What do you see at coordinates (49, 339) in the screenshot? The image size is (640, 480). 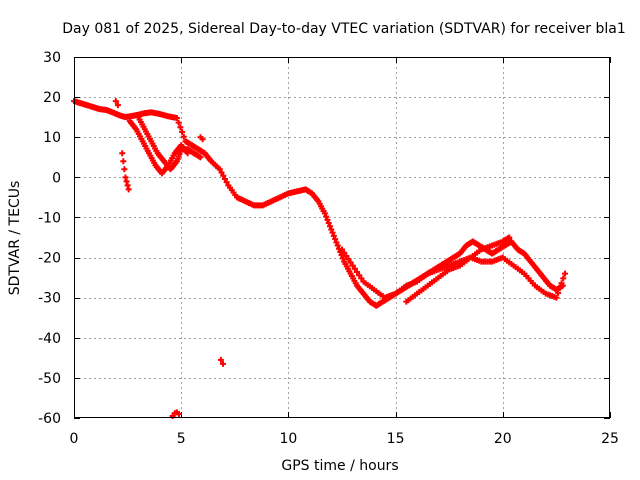 I see `y-tick-label: -40` at bounding box center [49, 339].